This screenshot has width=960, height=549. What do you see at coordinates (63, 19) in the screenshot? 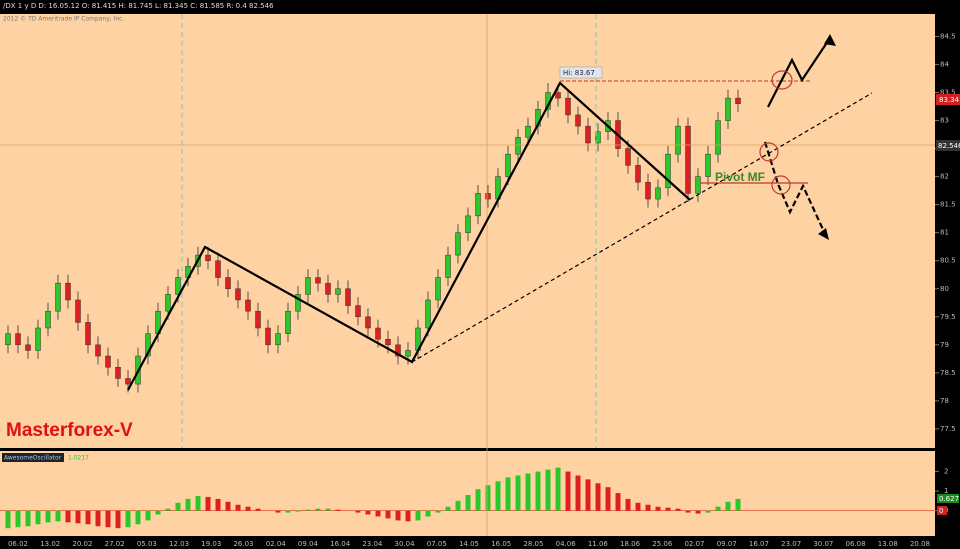
I see `copyright: 2012 © TD Ameritrade IP Company, Inc.` at bounding box center [63, 19].